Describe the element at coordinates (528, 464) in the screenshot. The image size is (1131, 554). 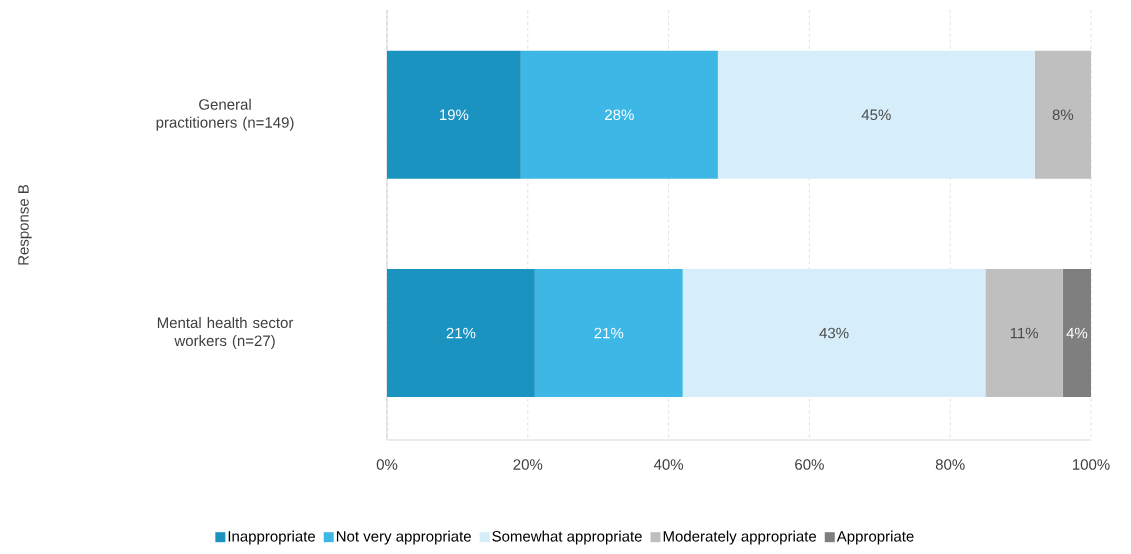
I see `x-tick-label: 20%` at that location.